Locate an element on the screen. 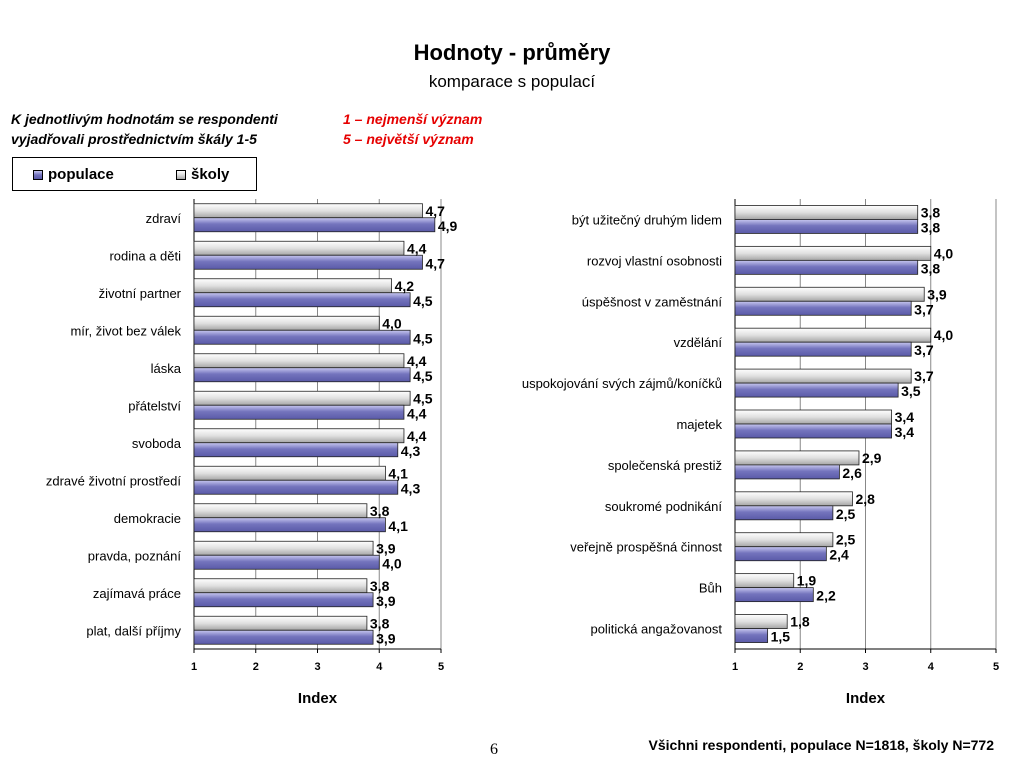 The image size is (1024, 768). page-number: 6 is located at coordinates (494, 749).